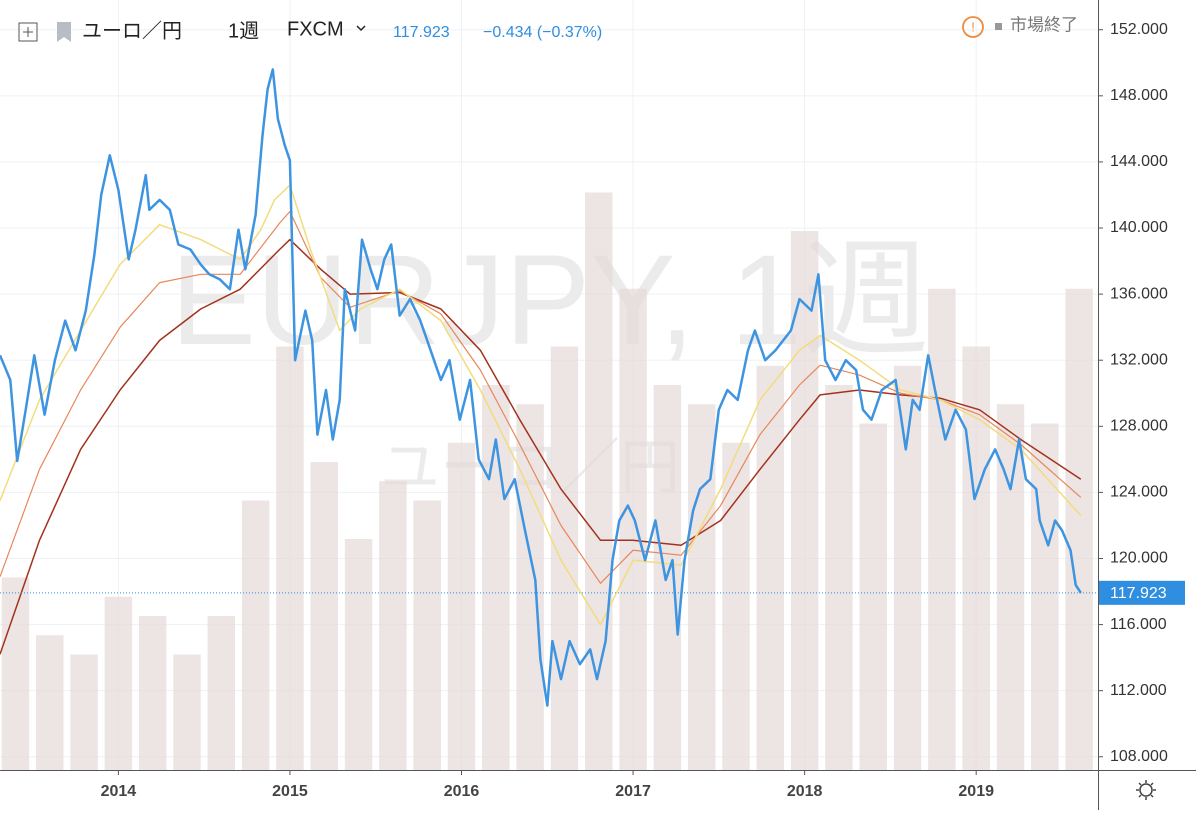 This screenshot has height=815, width=1196. I want to click on y-tick-label: 112.000, so click(1138, 690).